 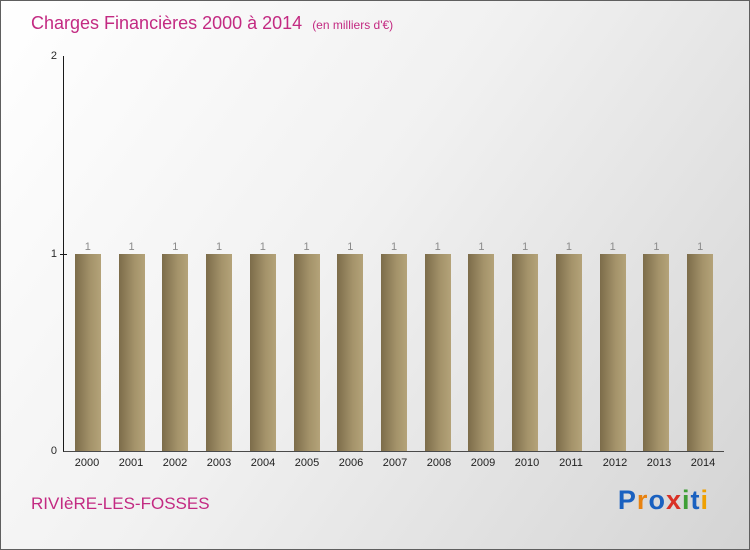 I want to click on x-axis-label: 2001, so click(x=131, y=463).